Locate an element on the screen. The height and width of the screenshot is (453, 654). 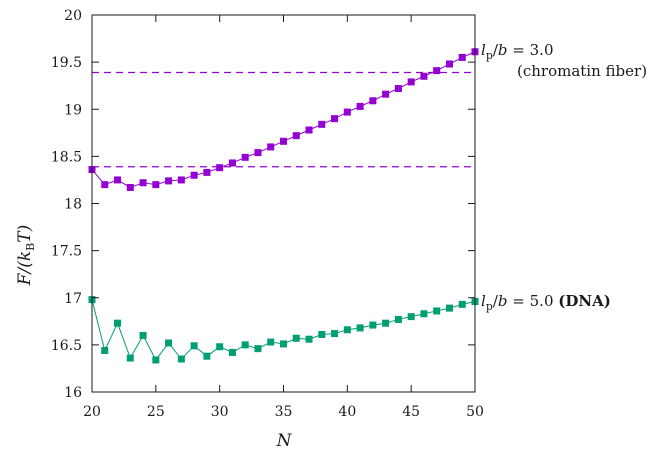
y-tick-label: 19.5 is located at coordinates (66, 63).